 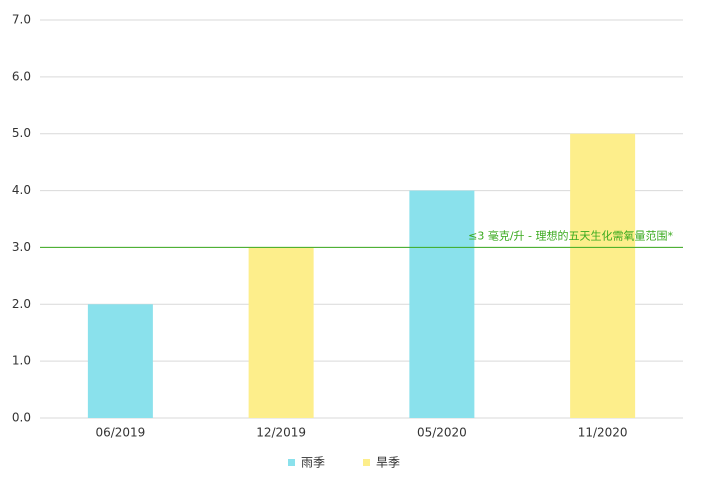 I want to click on y-tick-label: 5.0, so click(x=21, y=133).